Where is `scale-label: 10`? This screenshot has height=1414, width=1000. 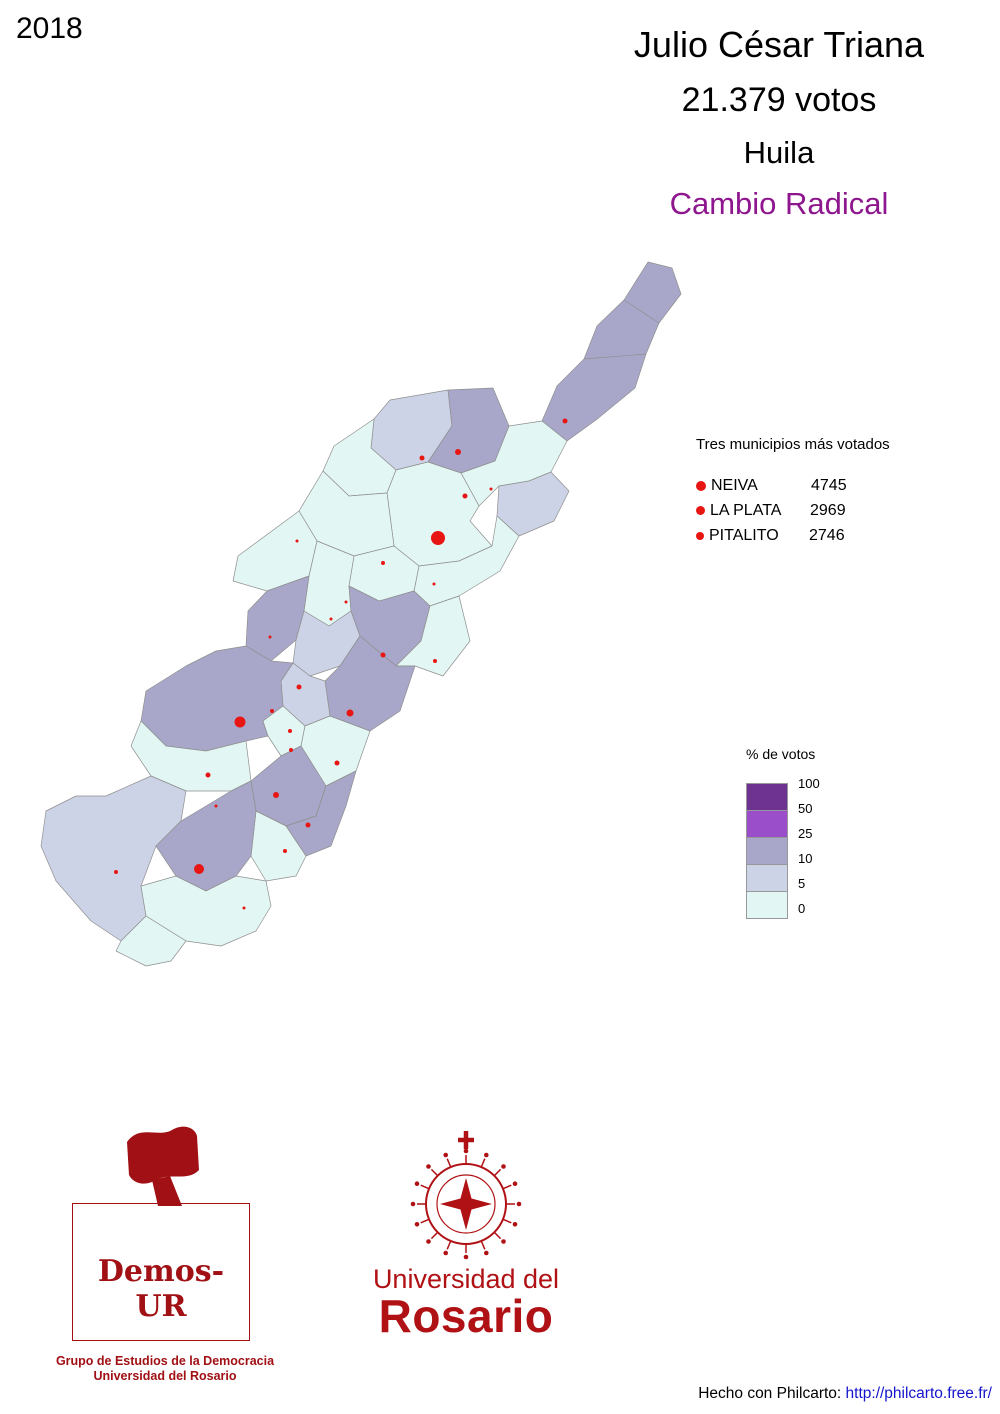
scale-label: 10 is located at coordinates (805, 858).